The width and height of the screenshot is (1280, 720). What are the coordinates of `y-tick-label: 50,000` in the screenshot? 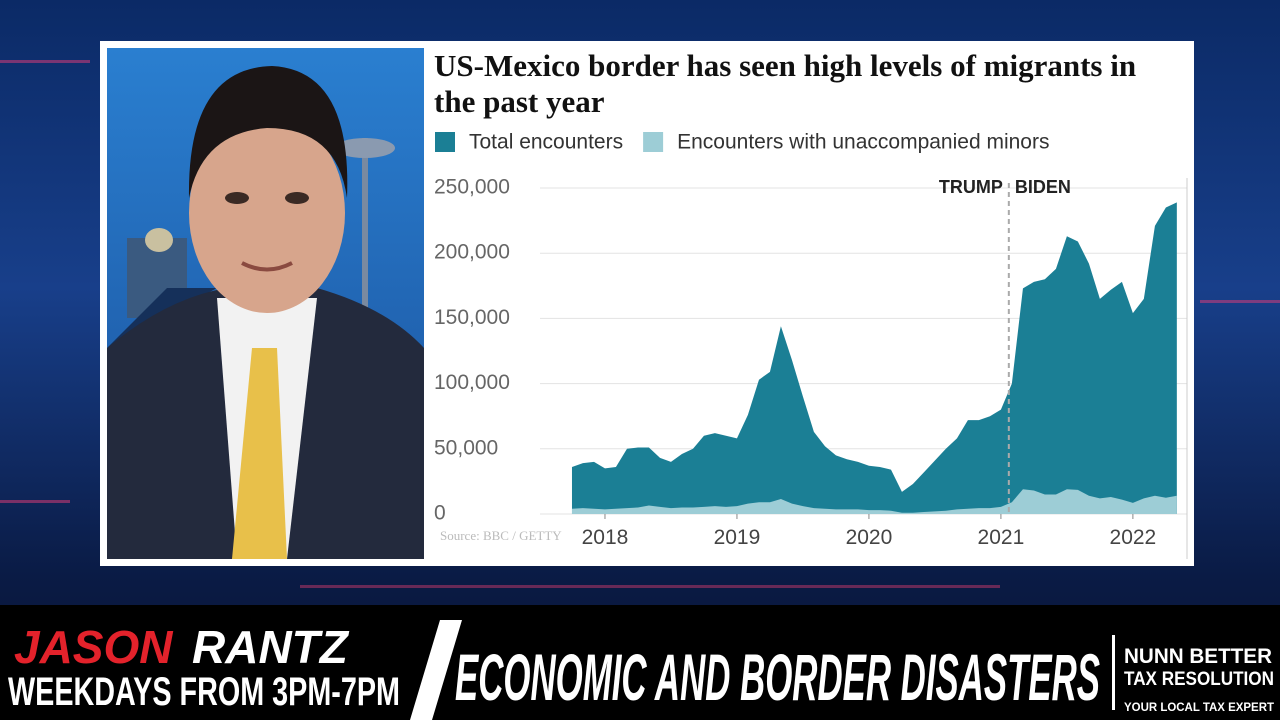 It's located at (466, 447).